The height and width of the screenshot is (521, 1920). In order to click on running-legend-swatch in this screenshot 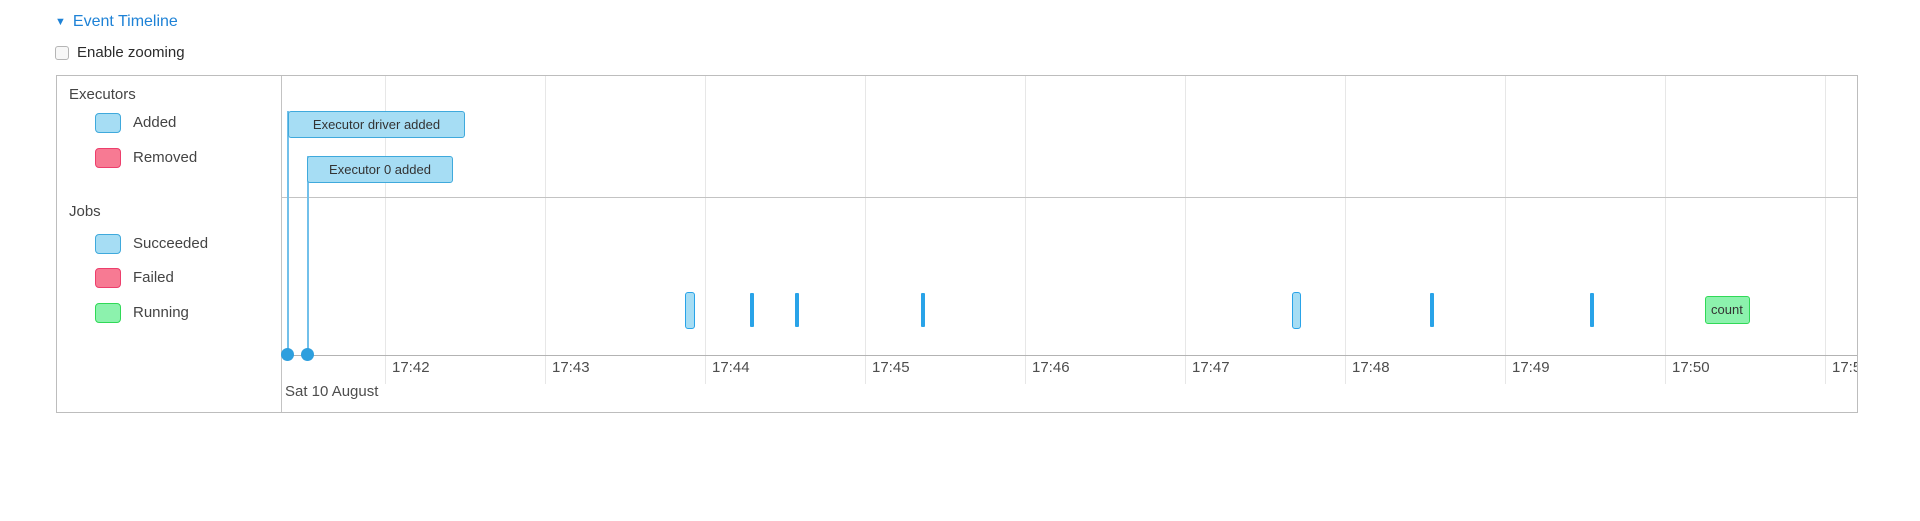, I will do `click(108, 313)`.